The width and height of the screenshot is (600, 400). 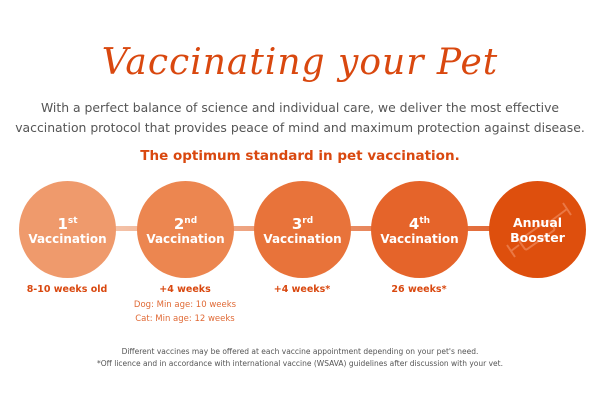 I want to click on step-number: 3, so click(x=297, y=224).